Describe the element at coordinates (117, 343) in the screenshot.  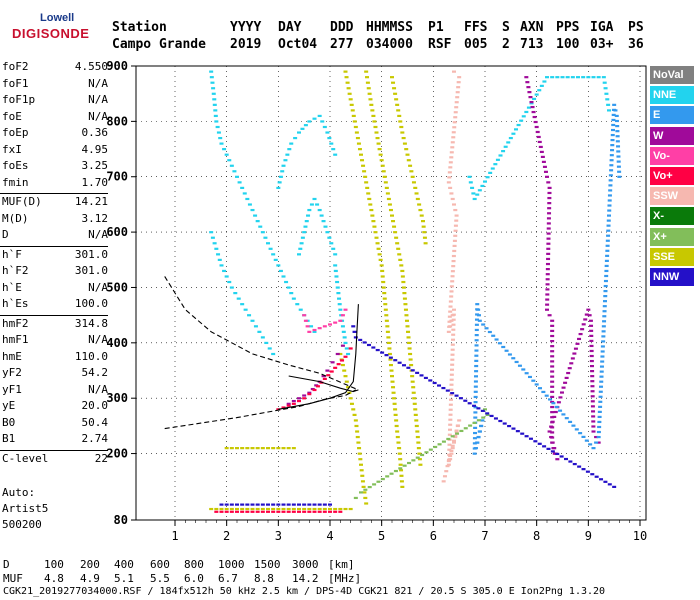
I see `y-tick-label: 400` at that location.